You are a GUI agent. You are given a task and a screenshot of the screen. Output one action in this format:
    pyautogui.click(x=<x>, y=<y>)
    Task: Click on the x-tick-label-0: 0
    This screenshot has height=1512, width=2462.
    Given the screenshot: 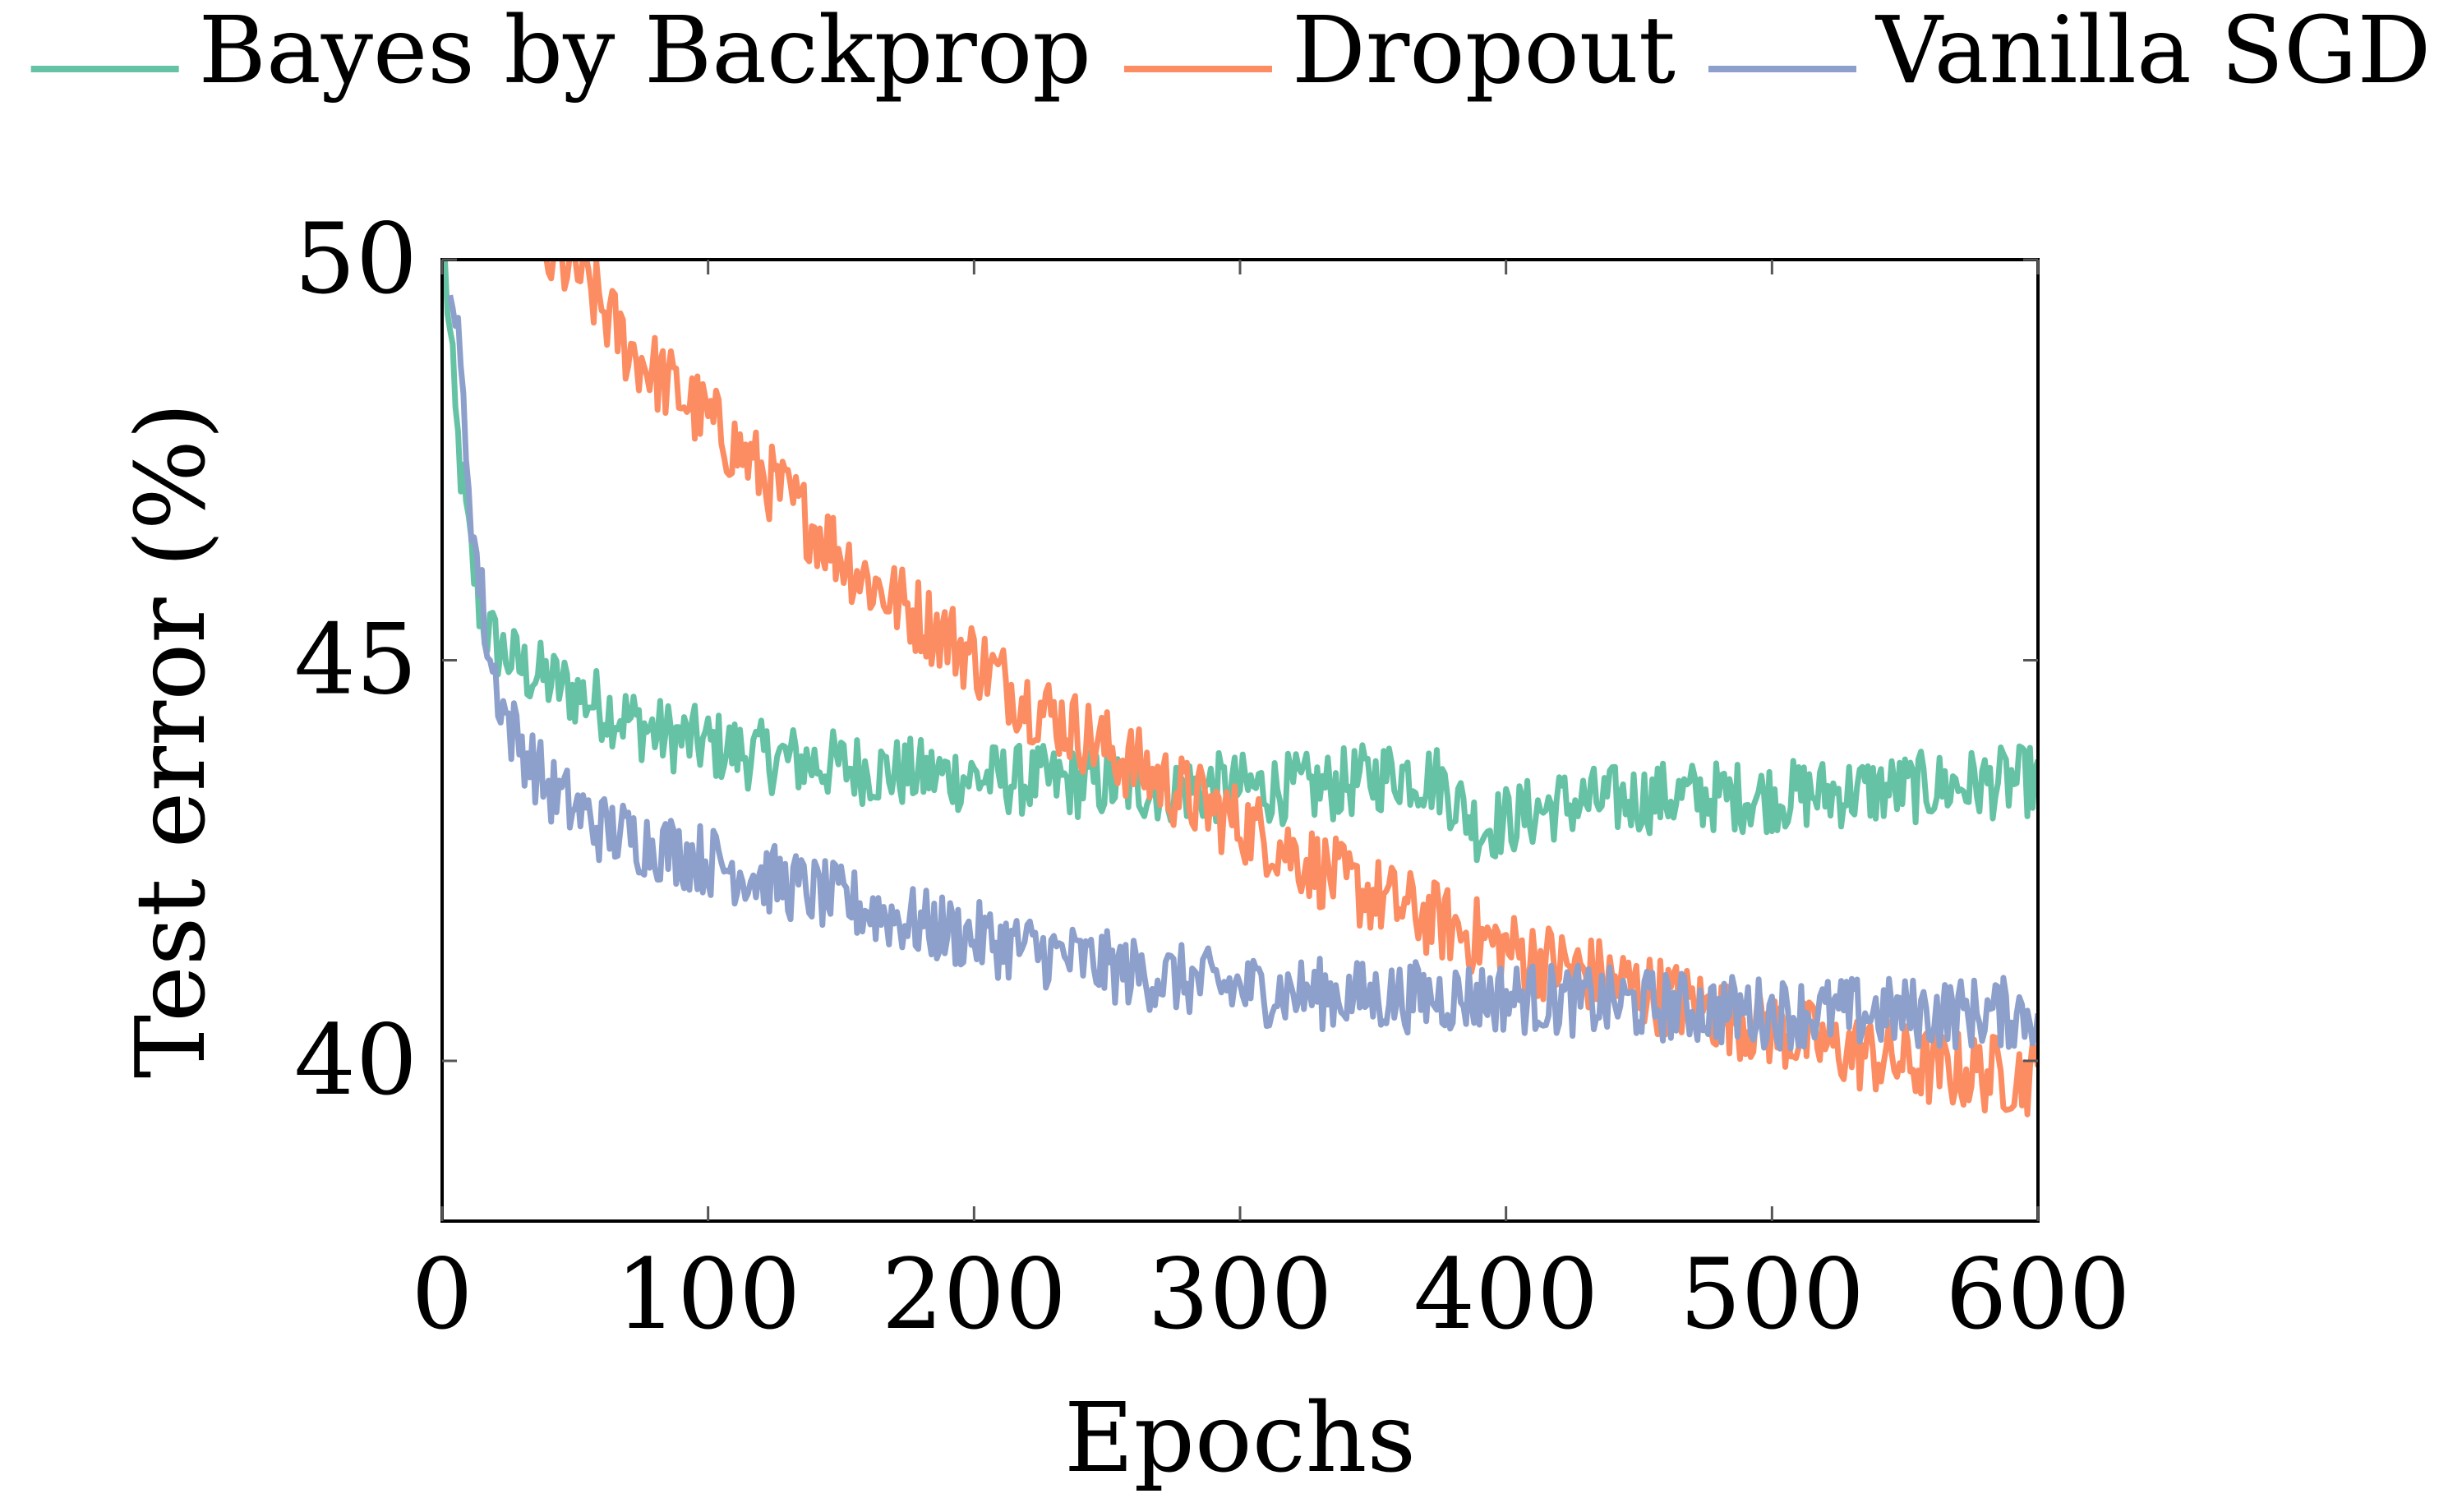 What is the action you would take?
    pyautogui.click(x=442, y=1295)
    